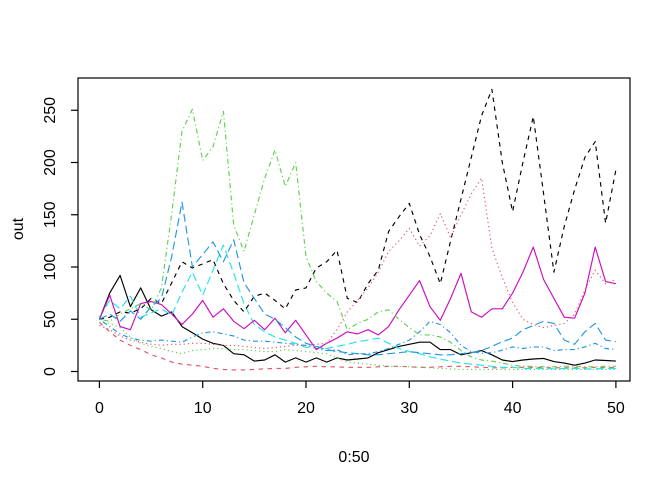 This screenshot has width=672, height=480. I want to click on y-axis-title: out, so click(18, 229).